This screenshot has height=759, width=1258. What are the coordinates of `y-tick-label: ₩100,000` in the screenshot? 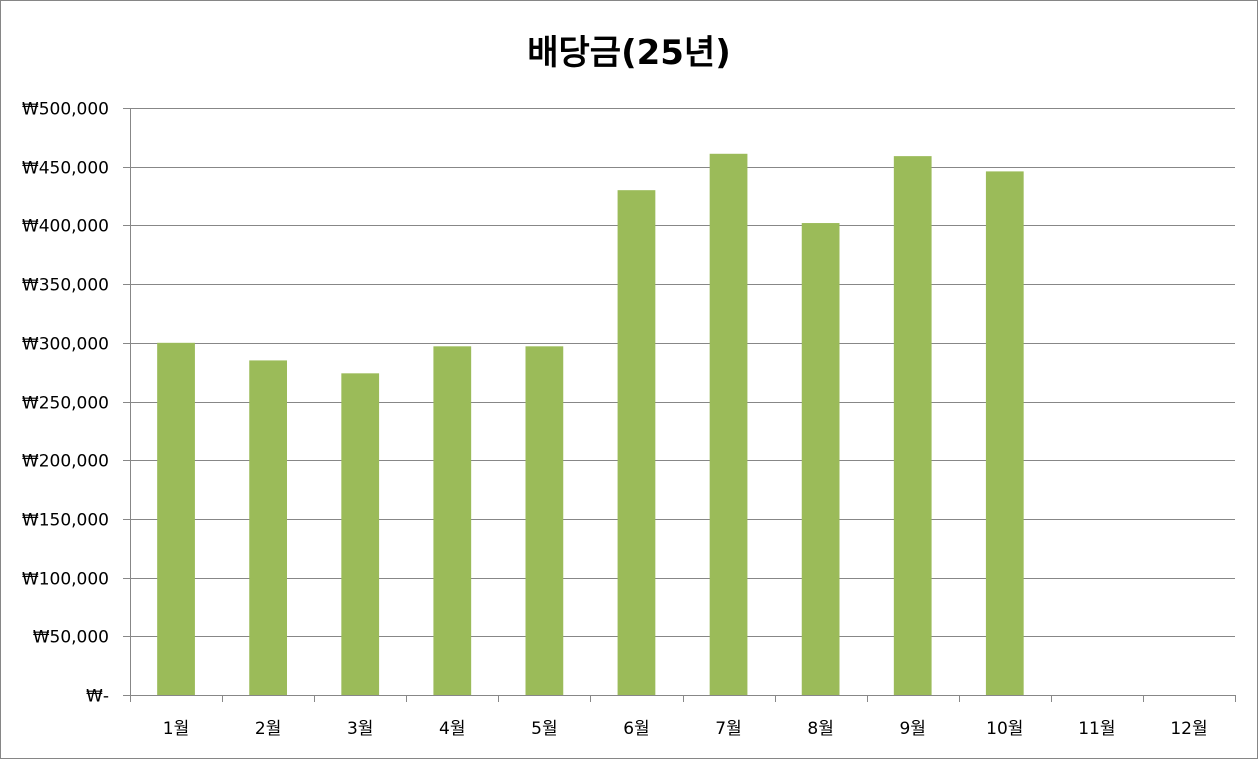 It's located at (65, 580).